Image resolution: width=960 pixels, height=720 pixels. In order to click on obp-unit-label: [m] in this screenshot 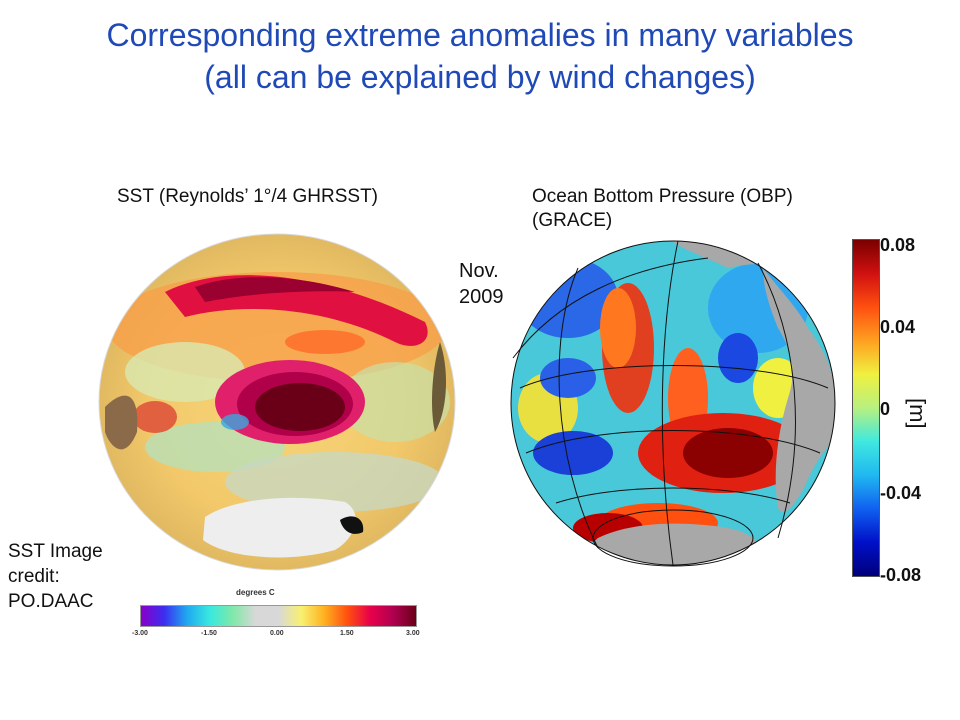, I will do `click(917, 413)`.